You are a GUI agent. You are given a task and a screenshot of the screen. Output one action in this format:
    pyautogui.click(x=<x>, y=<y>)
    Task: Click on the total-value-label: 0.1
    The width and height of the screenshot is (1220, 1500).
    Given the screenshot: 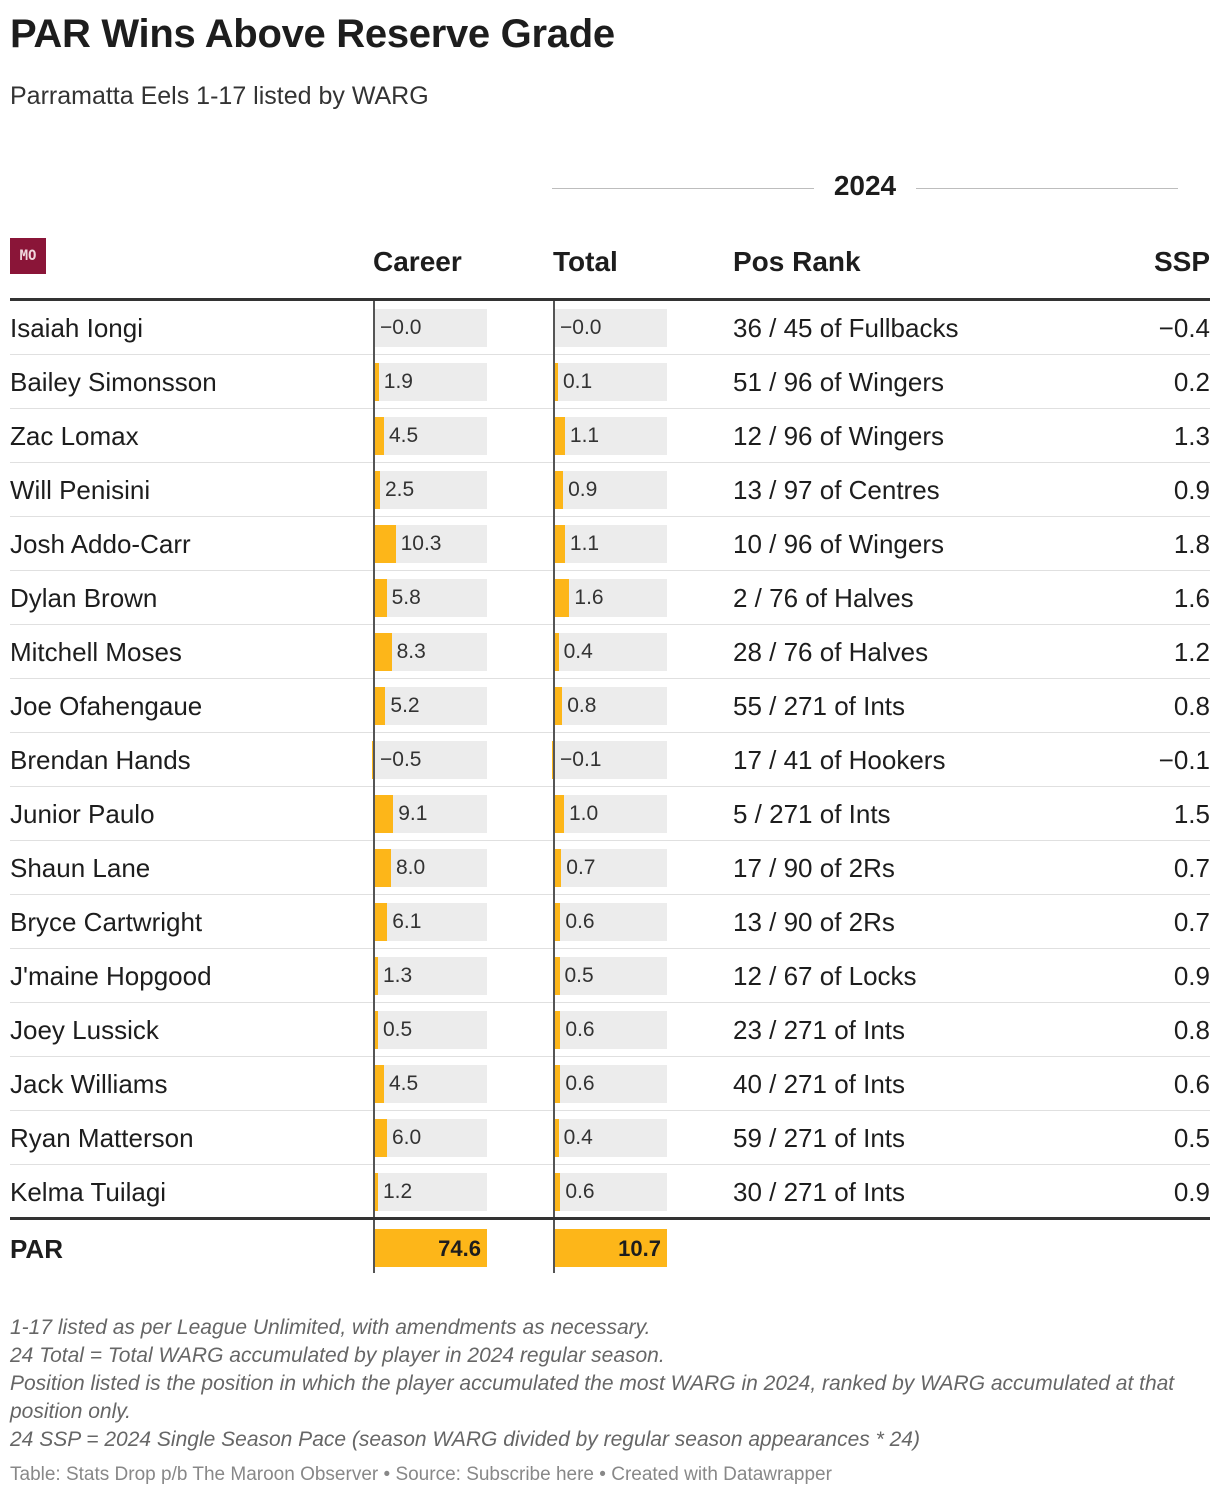 What is the action you would take?
    pyautogui.click(x=578, y=381)
    